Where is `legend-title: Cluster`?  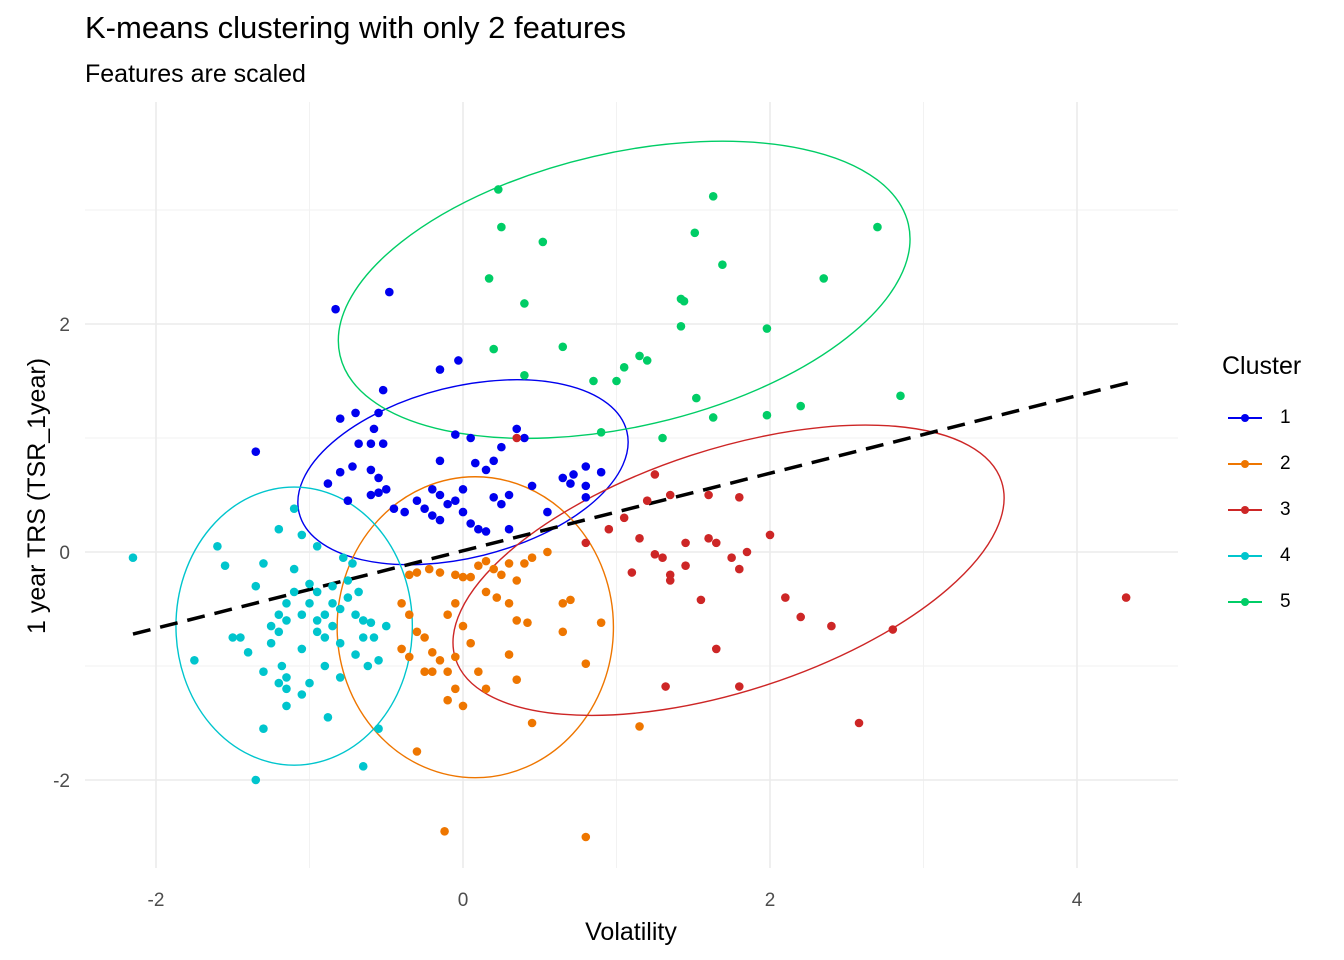 legend-title: Cluster is located at coordinates (1262, 366).